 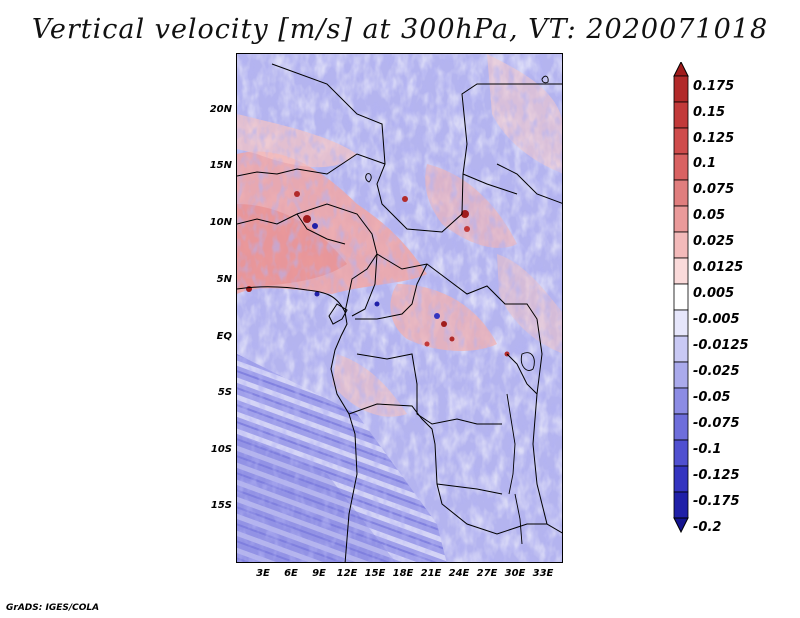 What do you see at coordinates (375, 573) in the screenshot?
I see `lon-tick: 15E` at bounding box center [375, 573].